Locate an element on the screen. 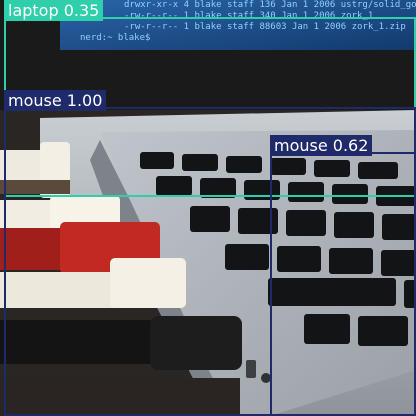 The image size is (416, 416). usb-plug-white is located at coordinates (148, 283).